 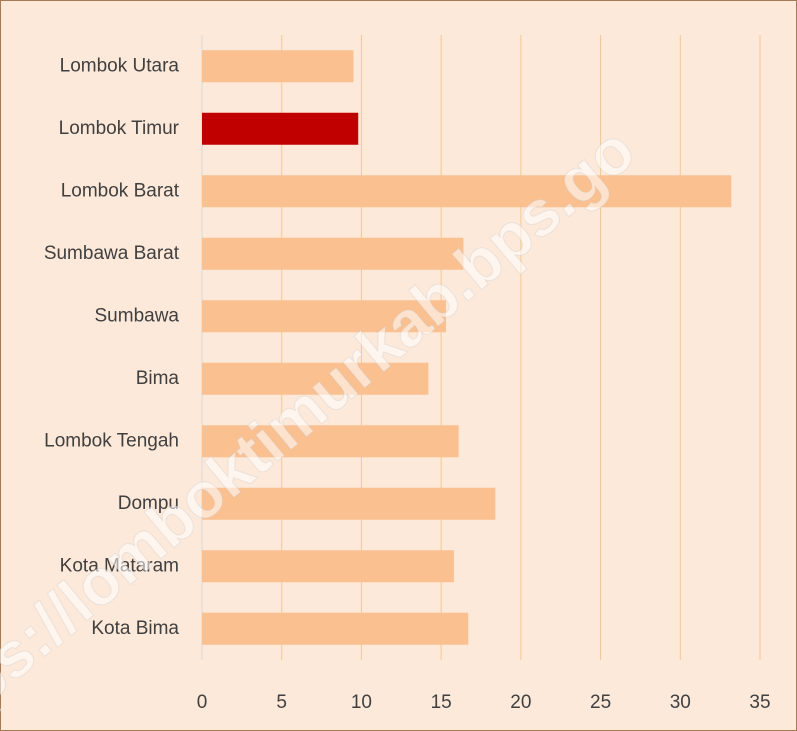 What do you see at coordinates (148, 503) in the screenshot?
I see `y-tick-label: Dompu` at bounding box center [148, 503].